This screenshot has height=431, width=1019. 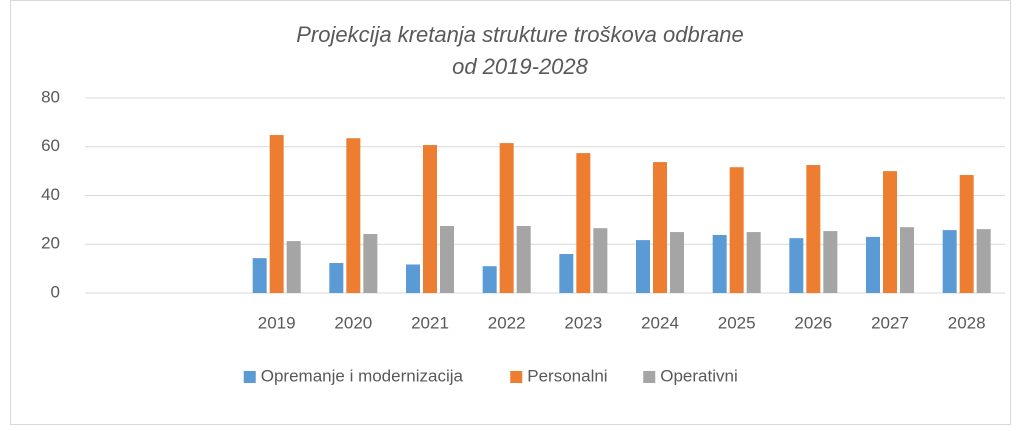 What do you see at coordinates (353, 322) in the screenshot?
I see `x-tick-label: 2020` at bounding box center [353, 322].